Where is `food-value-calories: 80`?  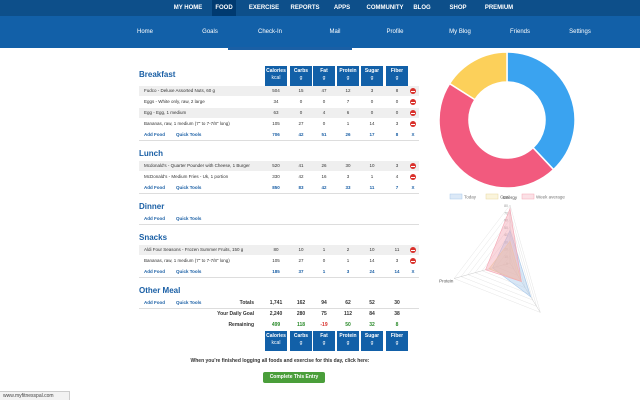 food-value-calories: 80 is located at coordinates (276, 249).